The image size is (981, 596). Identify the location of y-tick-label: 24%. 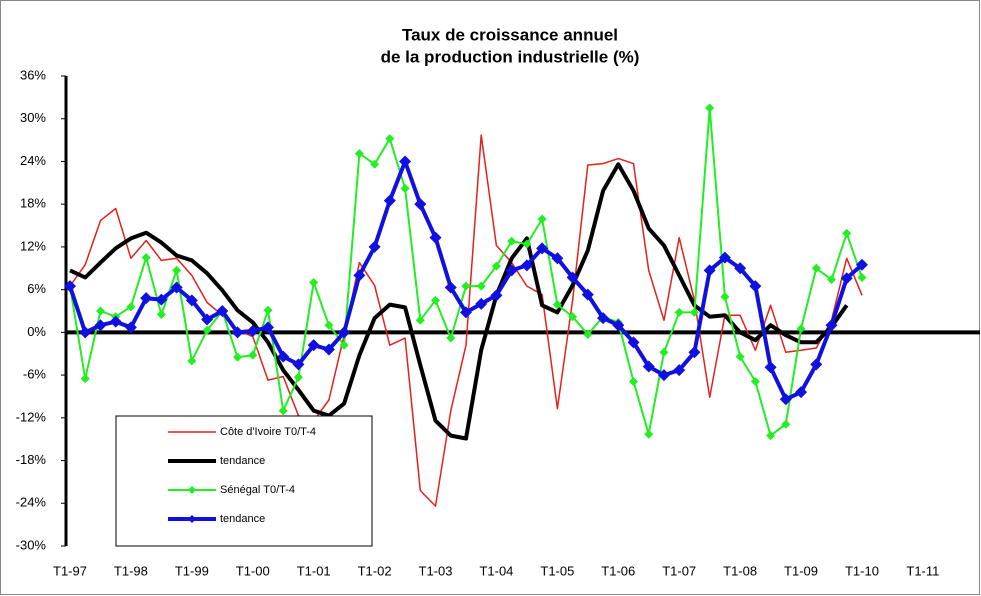
(33, 160).